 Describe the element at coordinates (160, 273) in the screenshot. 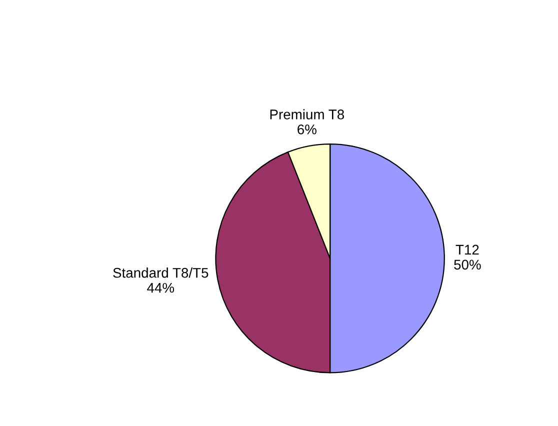

I see `slice-label: Standard T8/T5` at that location.